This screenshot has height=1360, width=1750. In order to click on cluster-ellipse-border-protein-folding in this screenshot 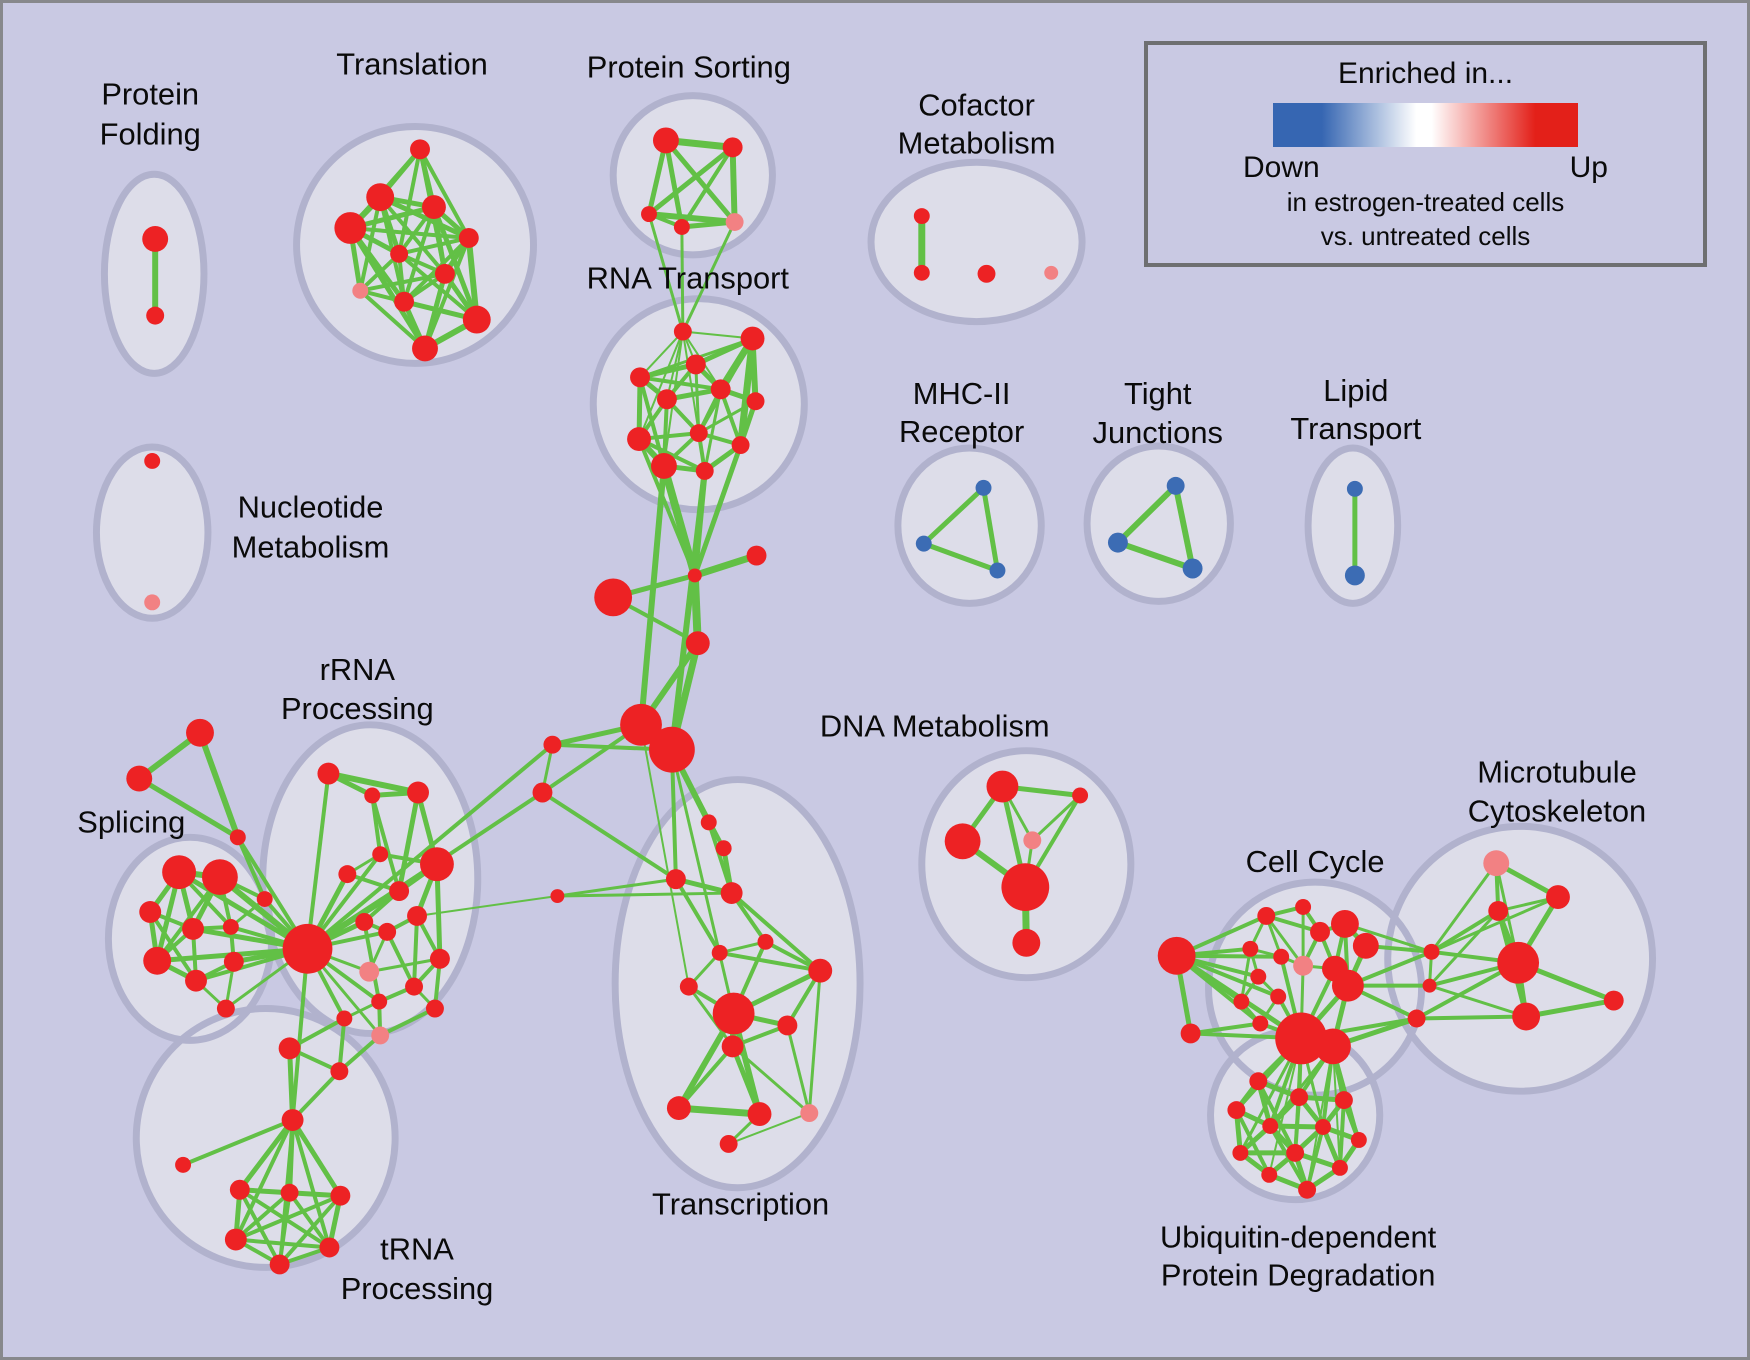, I will do `click(154, 273)`.